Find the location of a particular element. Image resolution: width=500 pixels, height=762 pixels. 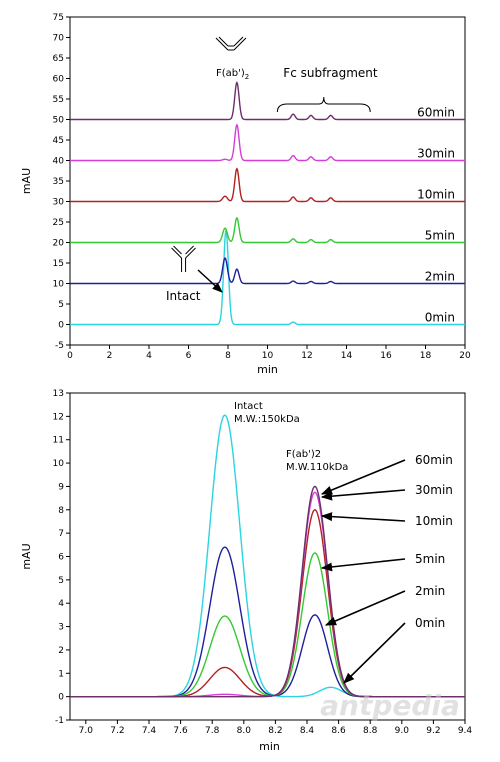

y-arm-left-b is located at coordinates (177, 250).